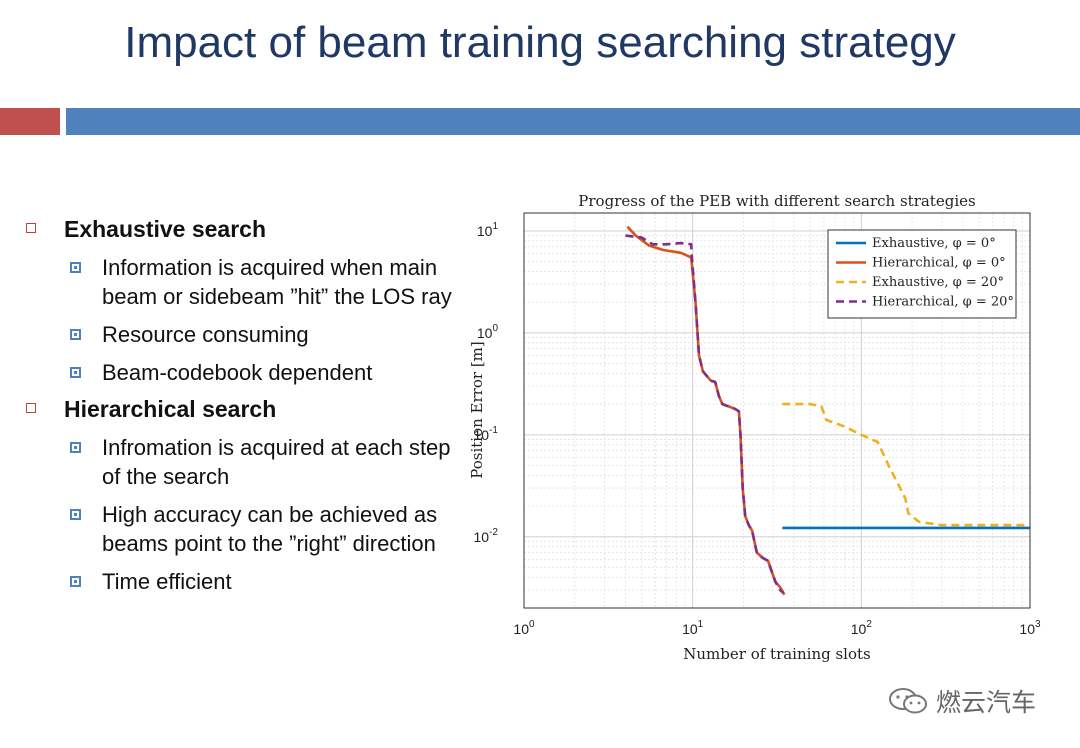 The image size is (1080, 748). What do you see at coordinates (477, 409) in the screenshot?
I see `y-axis-label: Position Error [m]` at bounding box center [477, 409].